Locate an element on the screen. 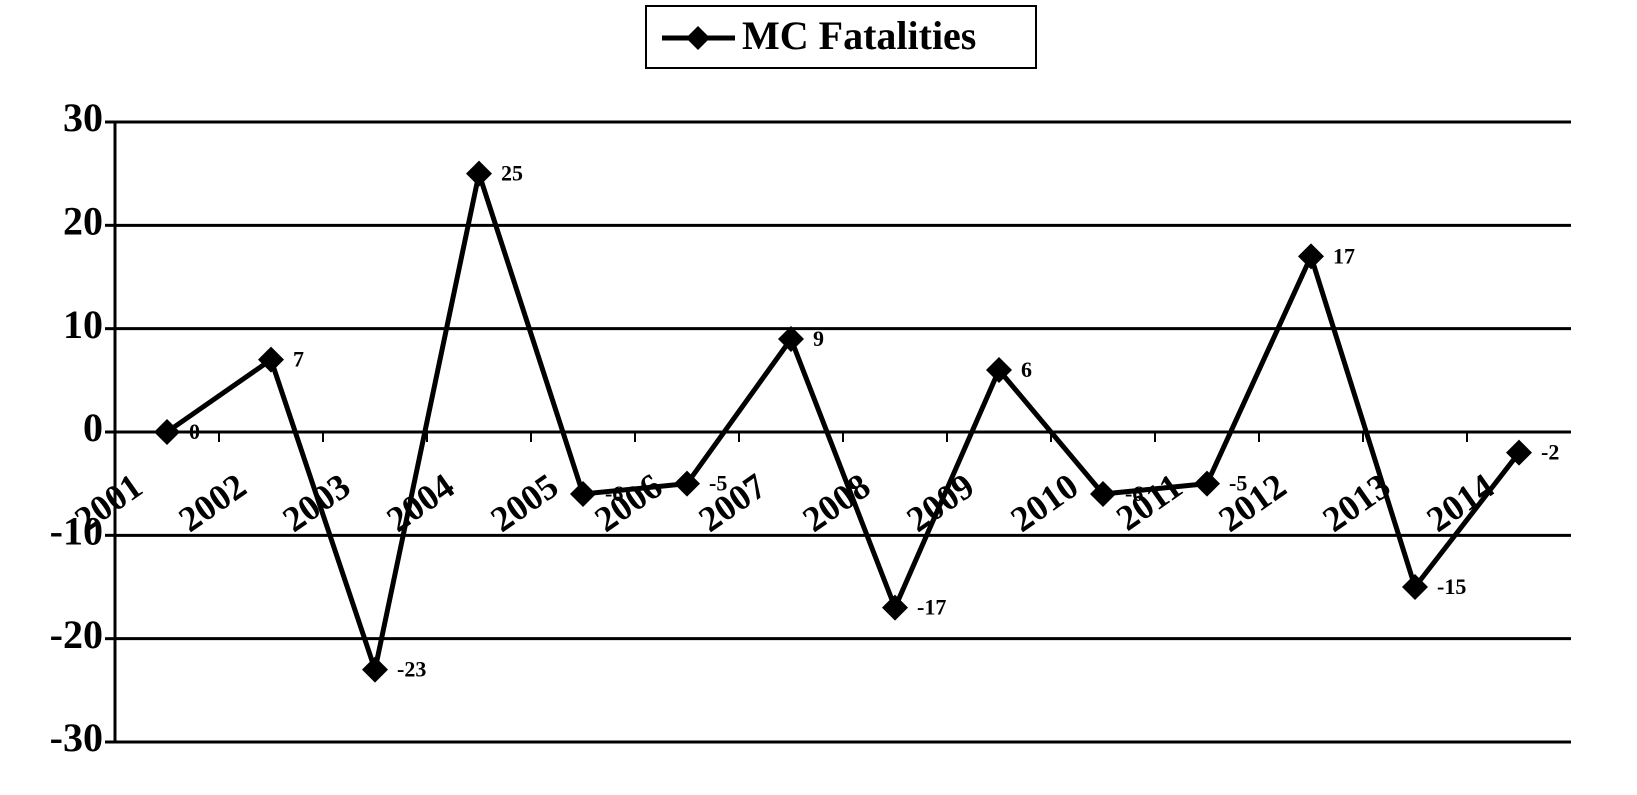  data-label: 7 is located at coordinates (298, 359).